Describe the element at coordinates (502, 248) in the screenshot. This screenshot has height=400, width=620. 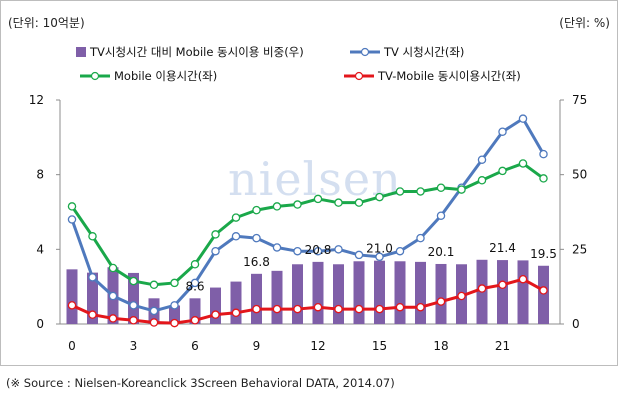
I see `bar-data-label: 21.4` at that location.